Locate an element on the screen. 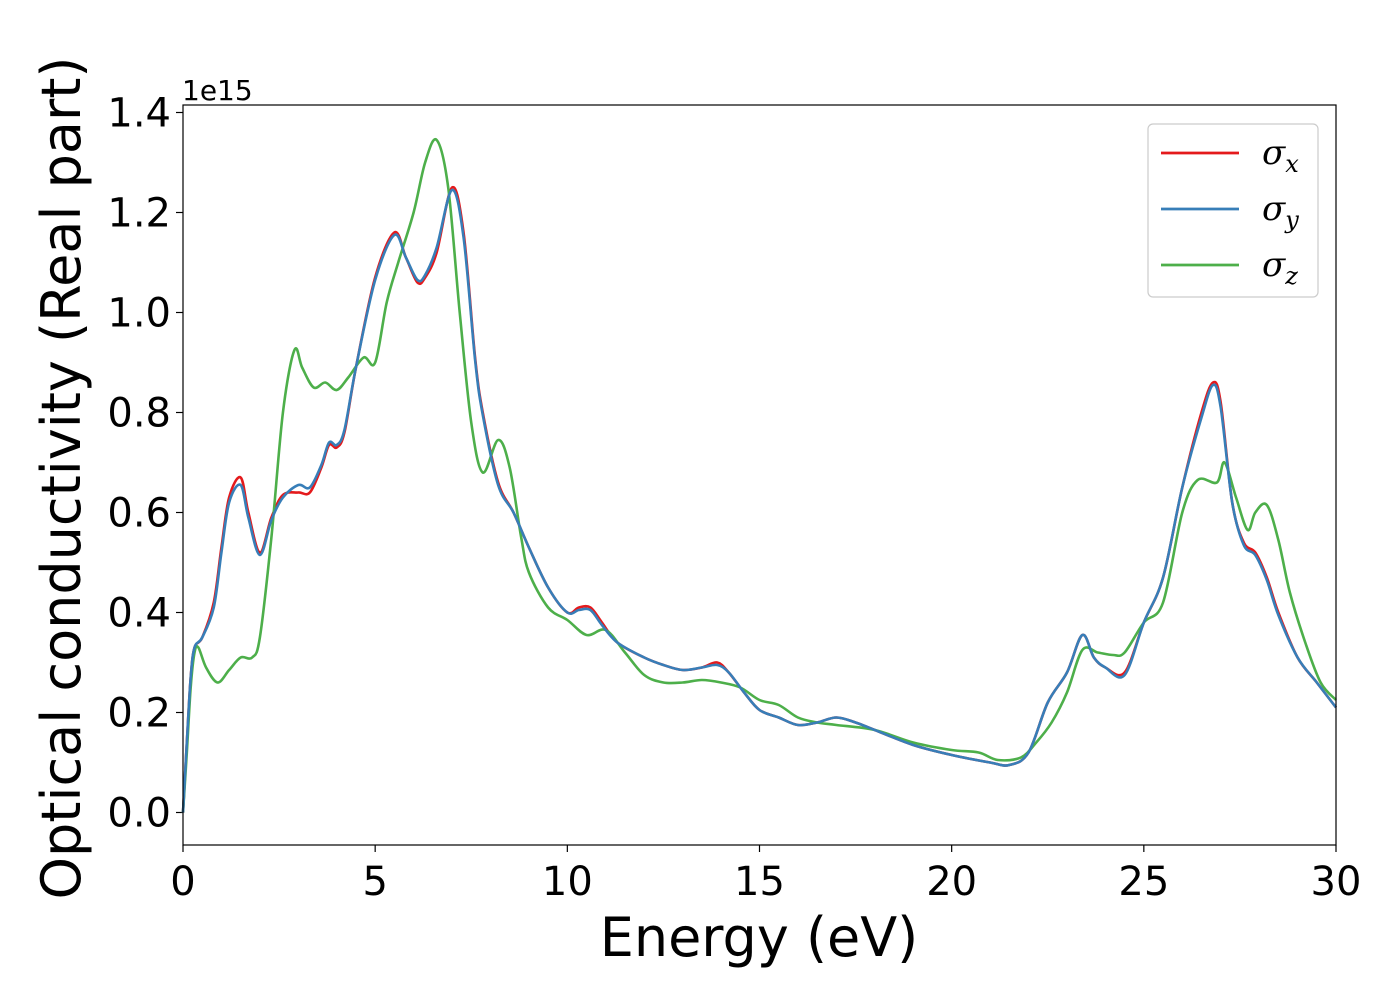  x-tick-label: 30 is located at coordinates (1336, 882).